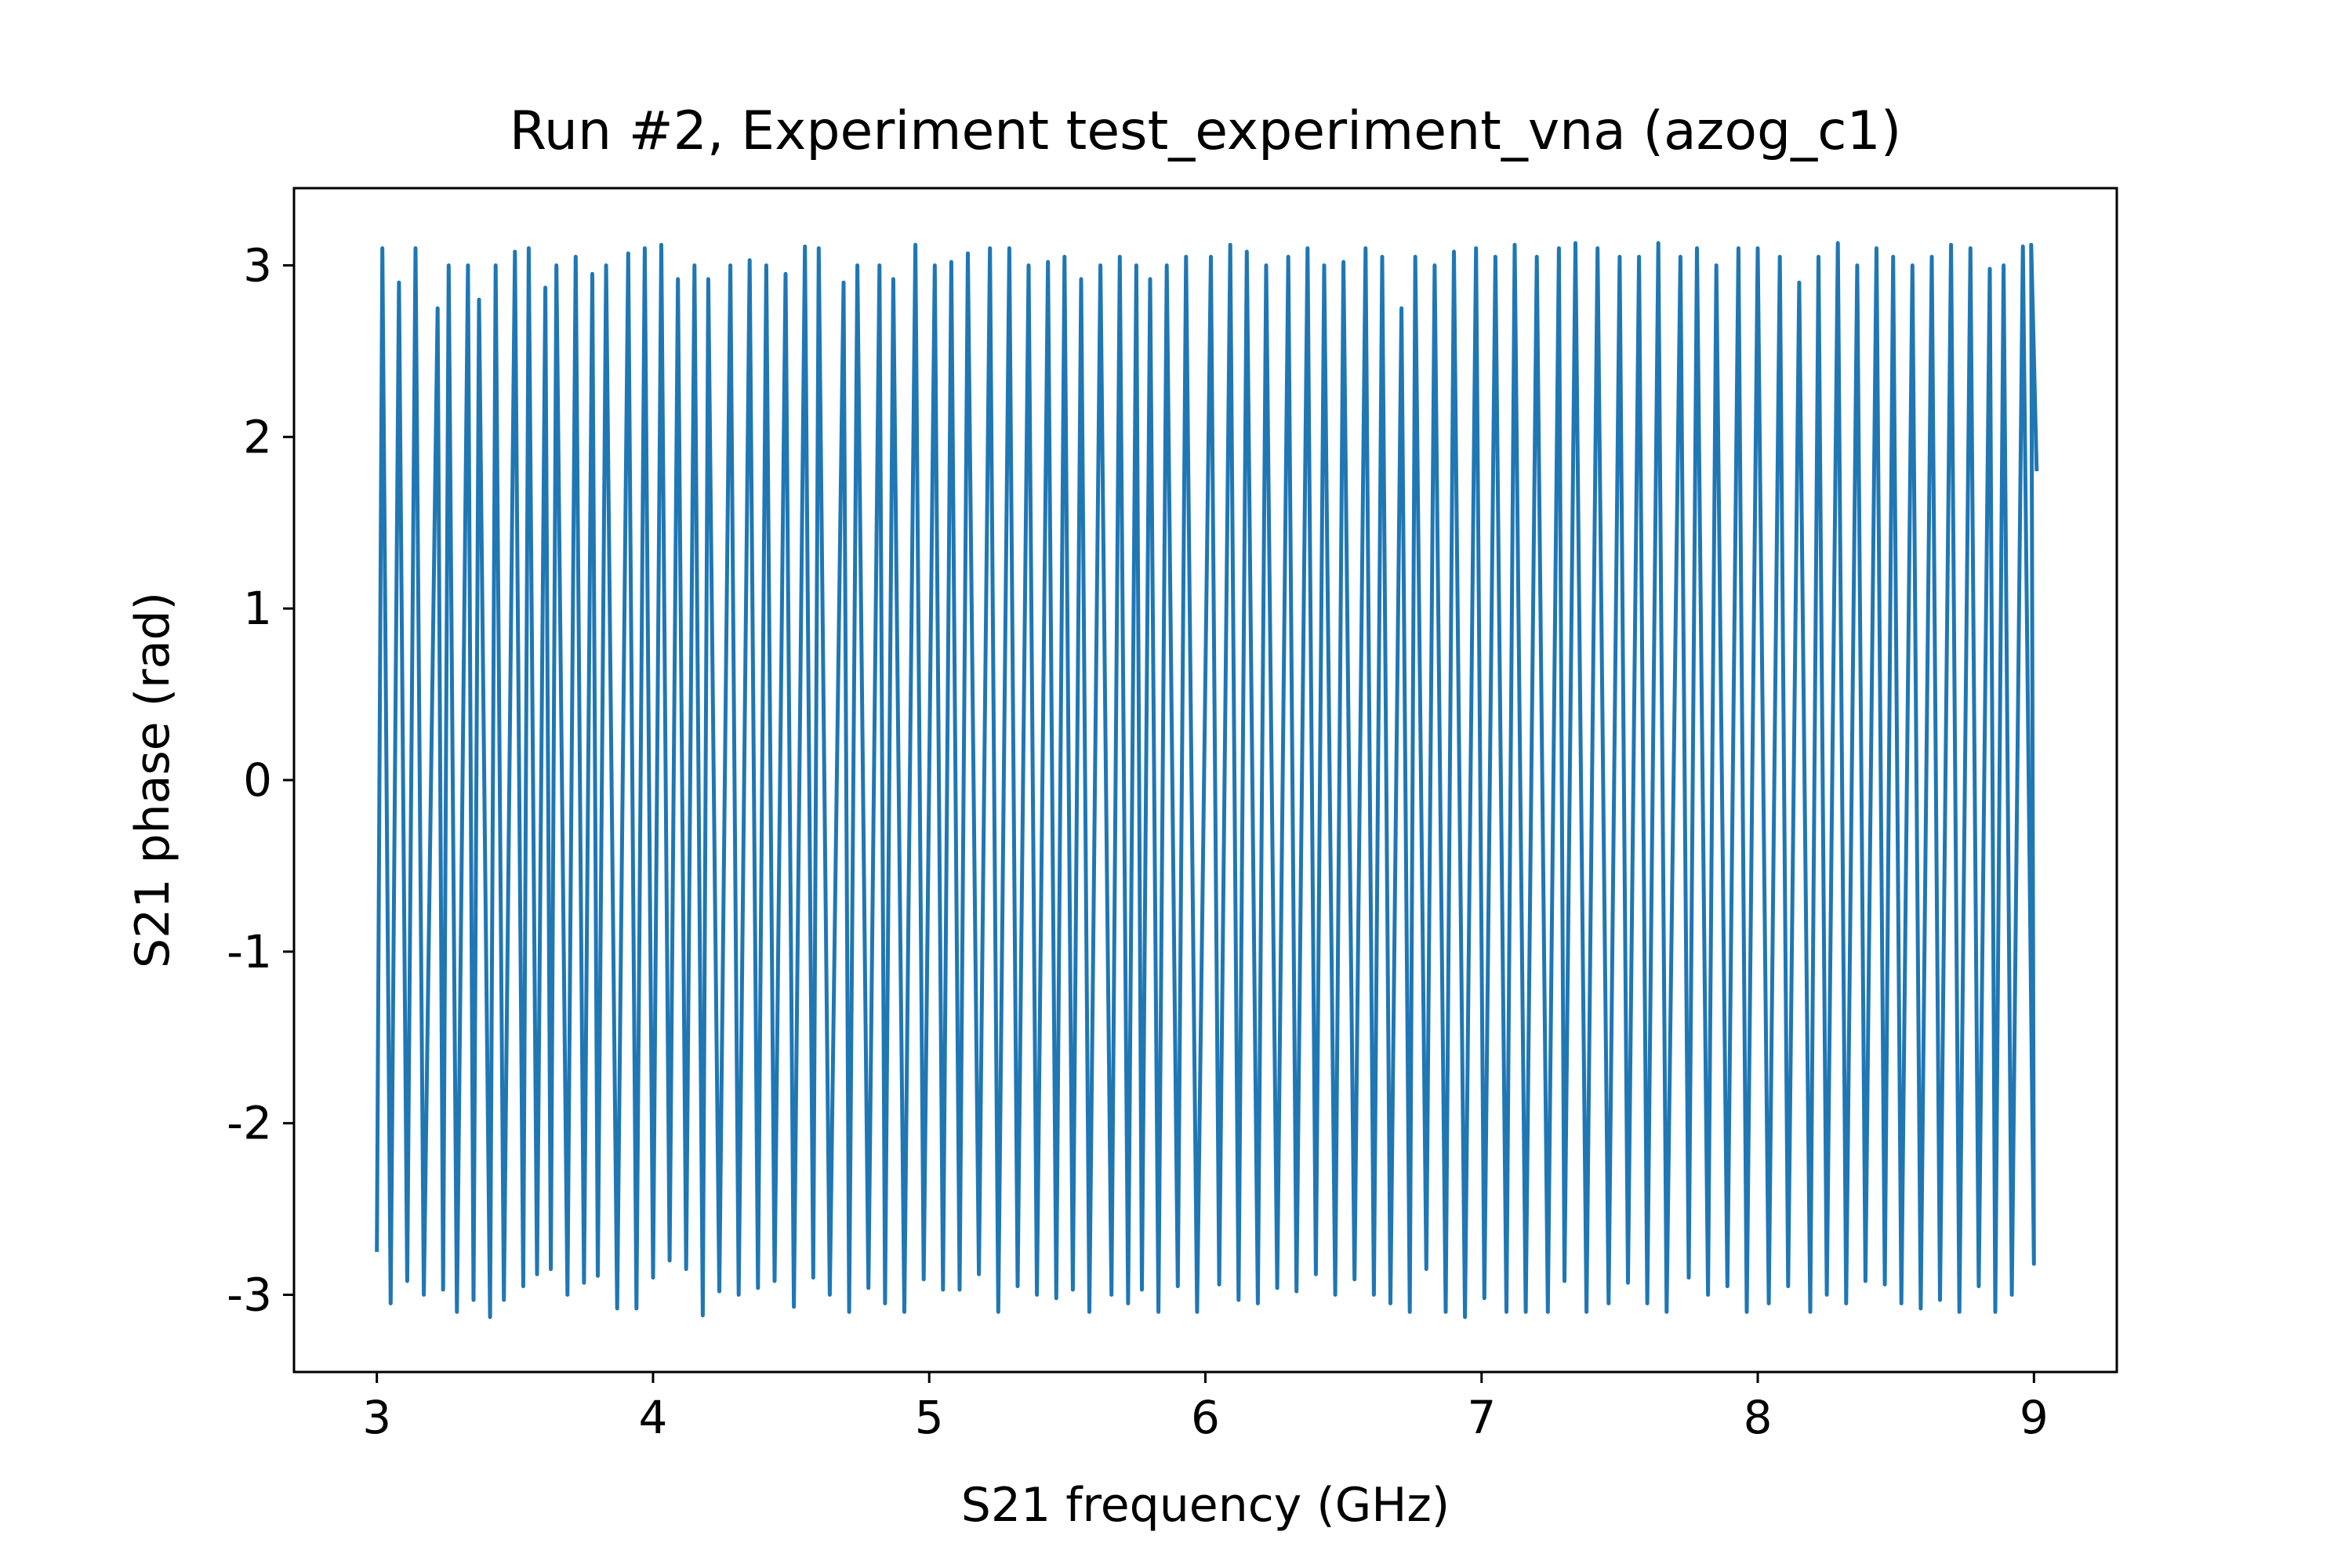  Describe the element at coordinates (1205, 1417) in the screenshot. I see `x-tick-label: 6` at that location.